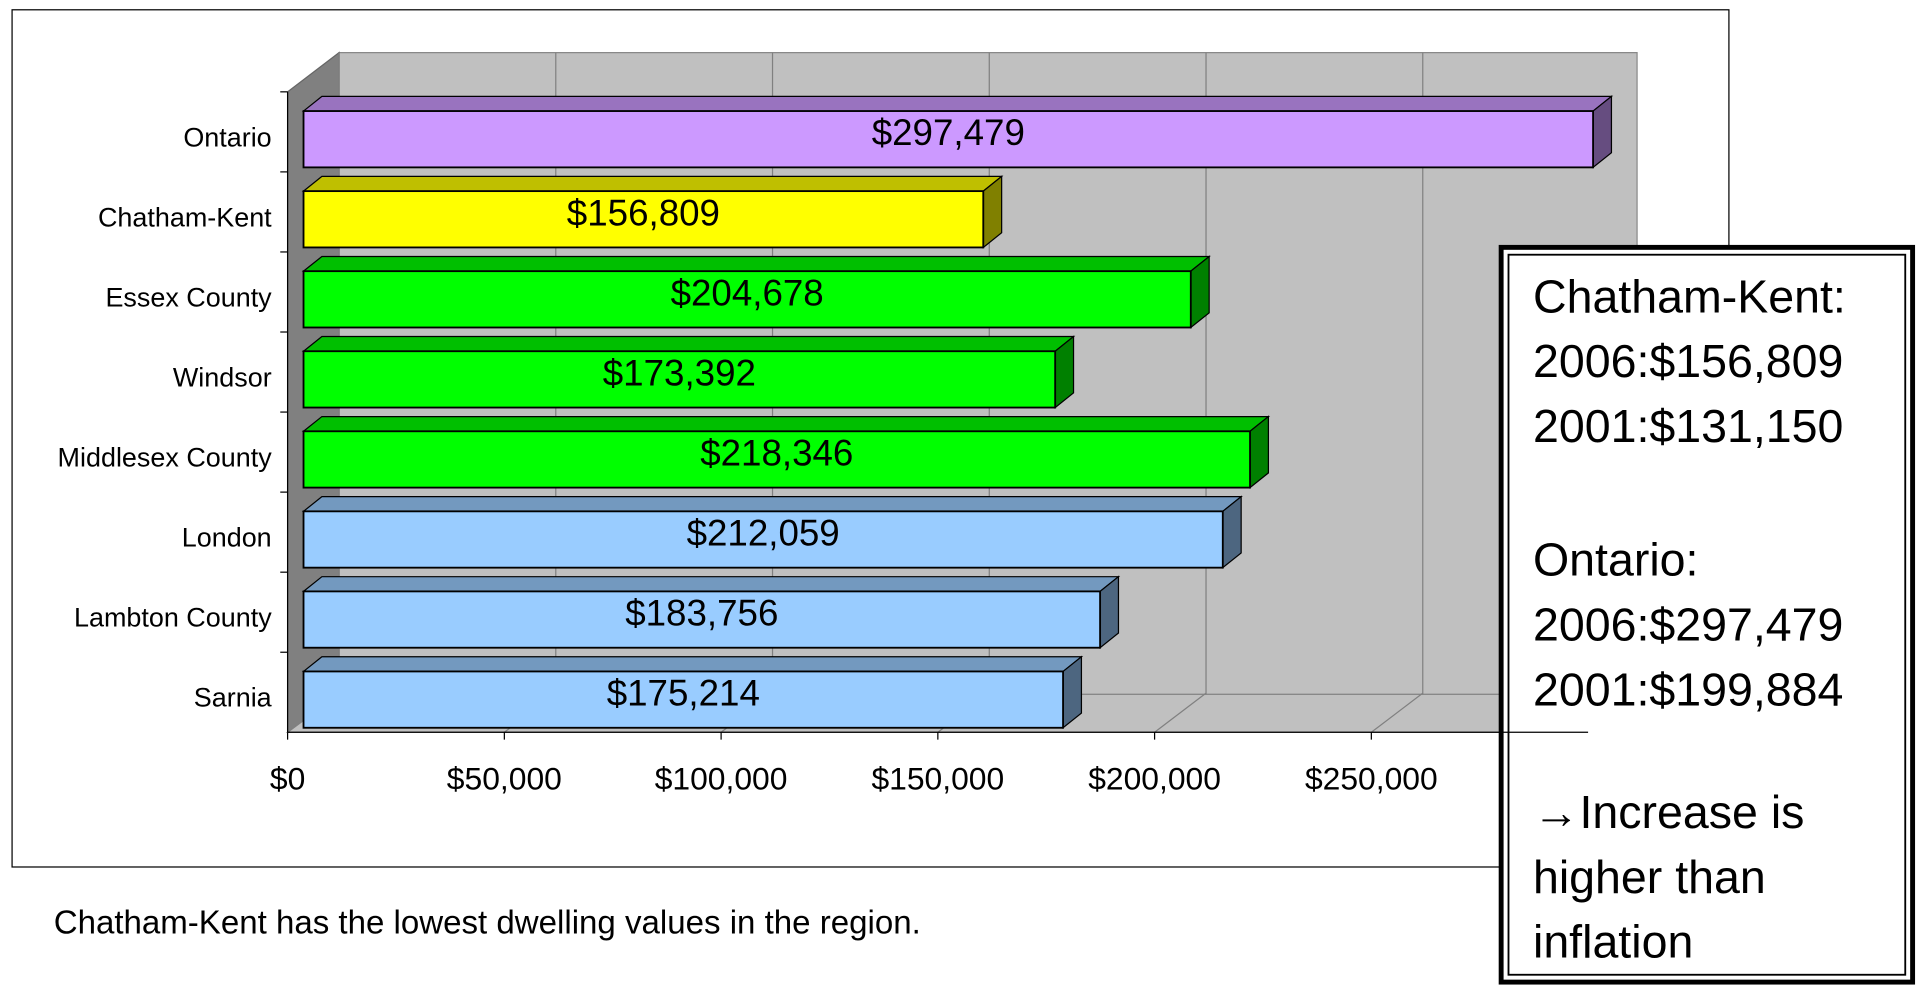  Describe the element at coordinates (948, 132) in the screenshot. I see `value-label: $297,479` at that location.